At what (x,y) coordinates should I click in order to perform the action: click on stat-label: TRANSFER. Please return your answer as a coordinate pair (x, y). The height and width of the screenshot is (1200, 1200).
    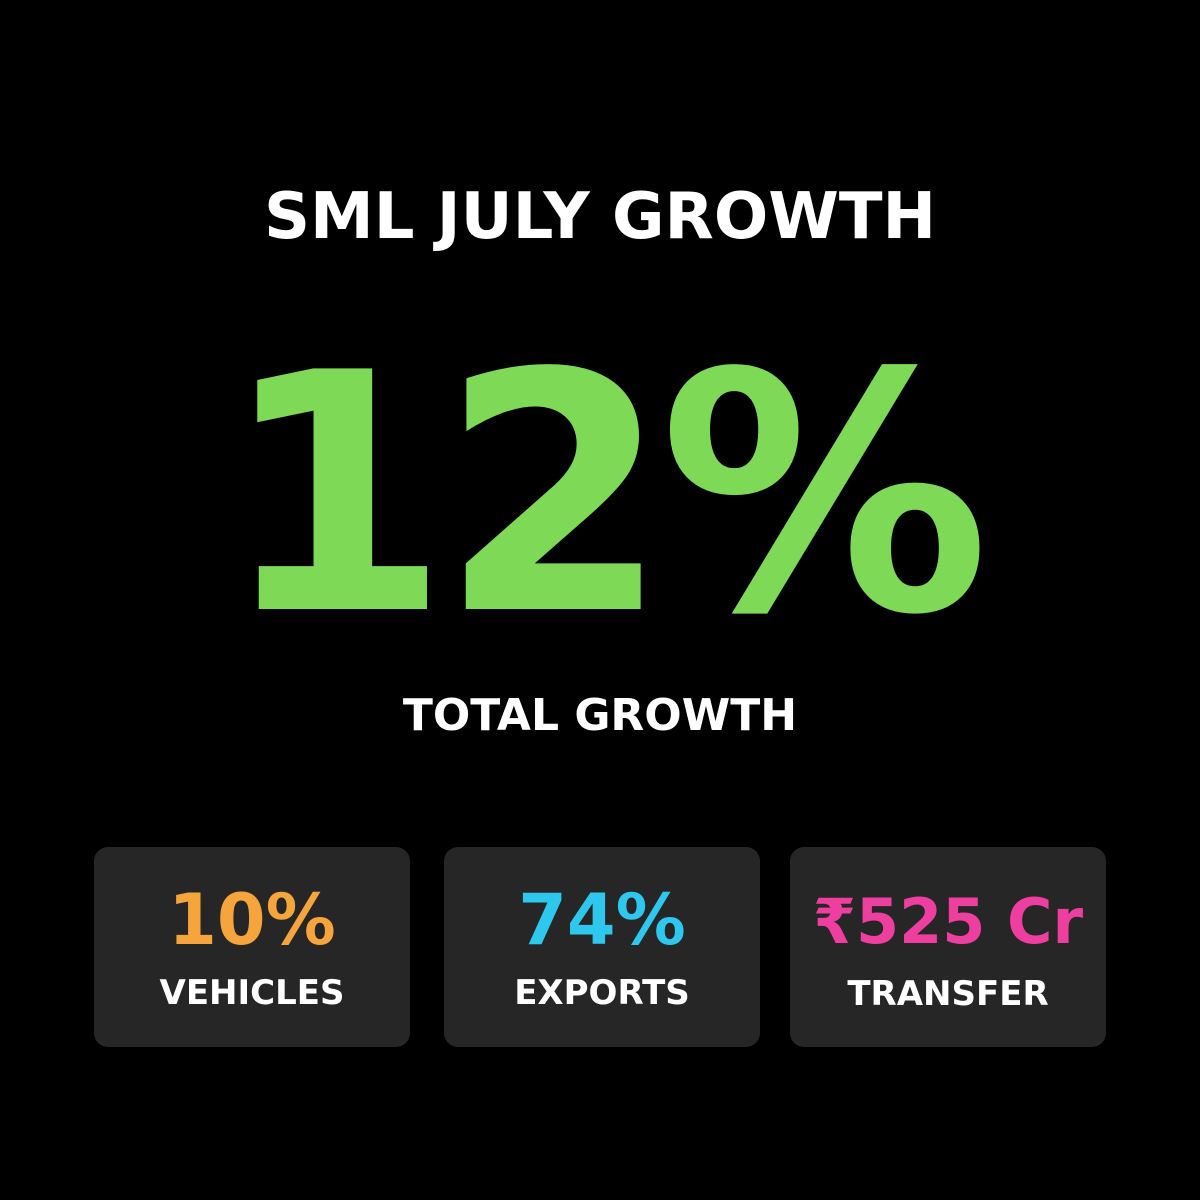
    Looking at the image, I should click on (948, 994).